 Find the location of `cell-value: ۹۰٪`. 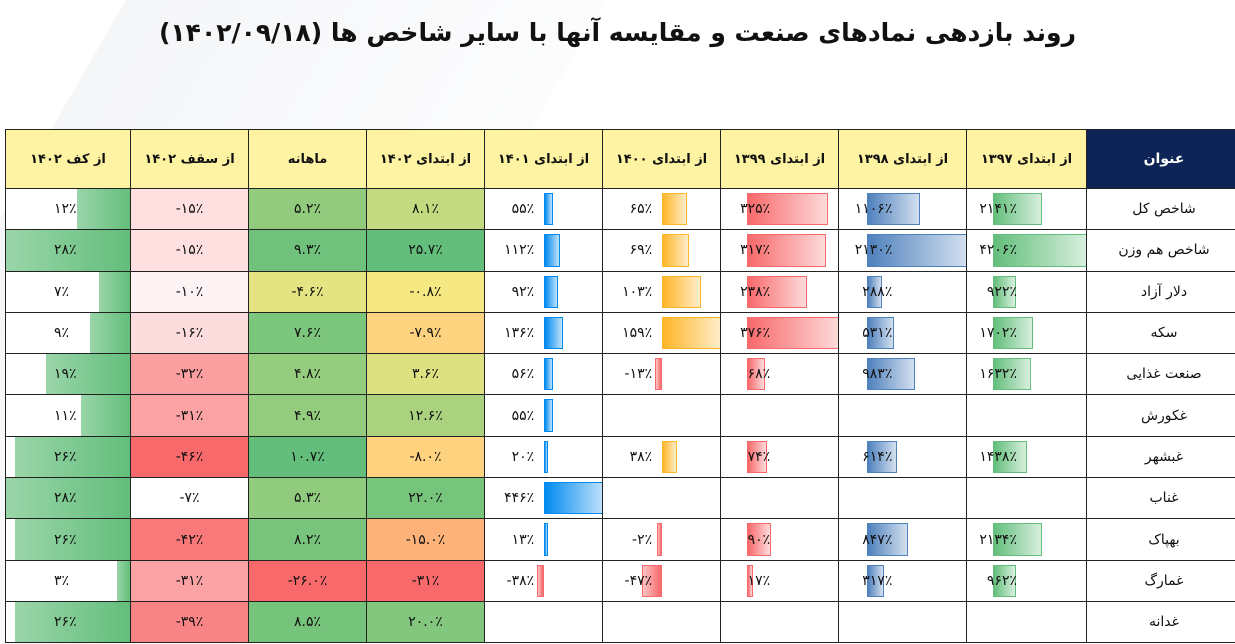

cell-value: ۹۰٪ is located at coordinates (759, 539).